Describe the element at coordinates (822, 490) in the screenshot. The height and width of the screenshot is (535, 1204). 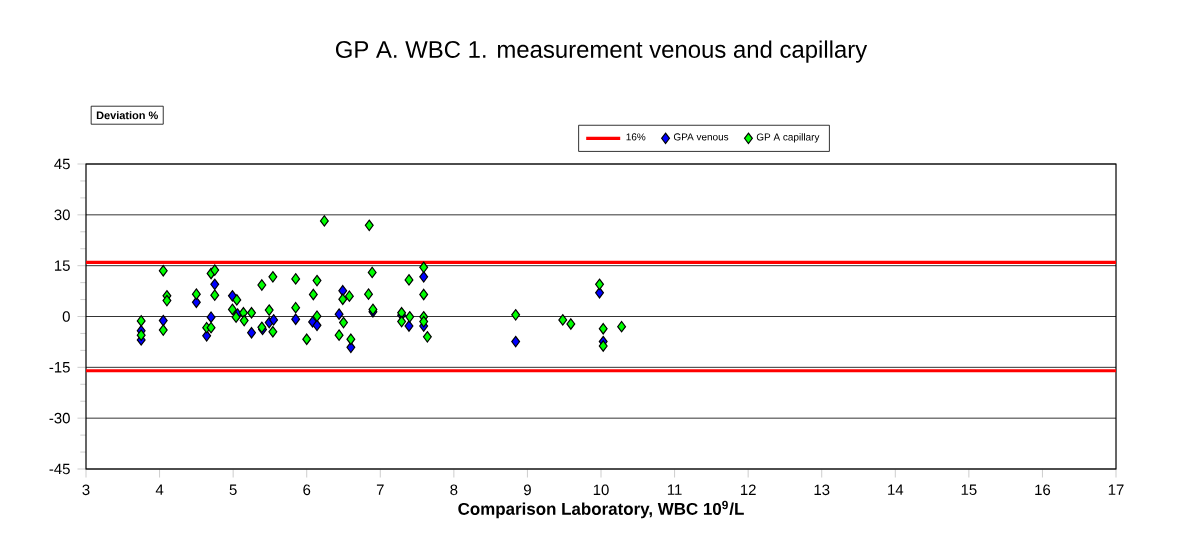
I see `x-tick-label: 13` at that location.